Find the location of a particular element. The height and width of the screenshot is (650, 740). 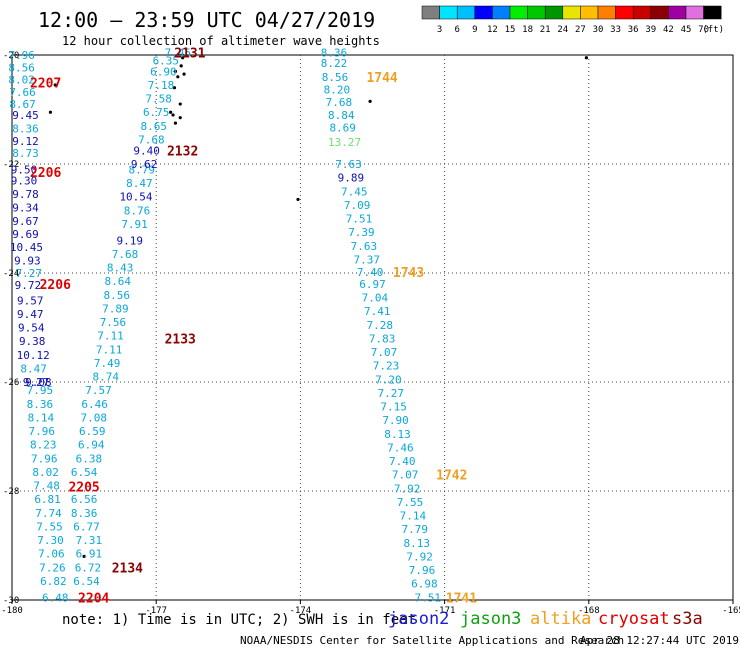

y-tick-label: -28 is located at coordinates (11, 492).